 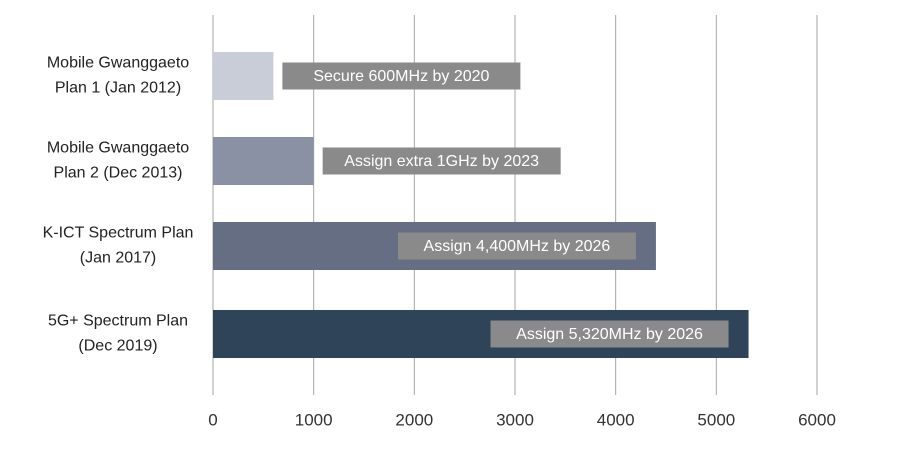 What do you see at coordinates (616, 419) in the screenshot?
I see `x-tick-label: 4000` at bounding box center [616, 419].